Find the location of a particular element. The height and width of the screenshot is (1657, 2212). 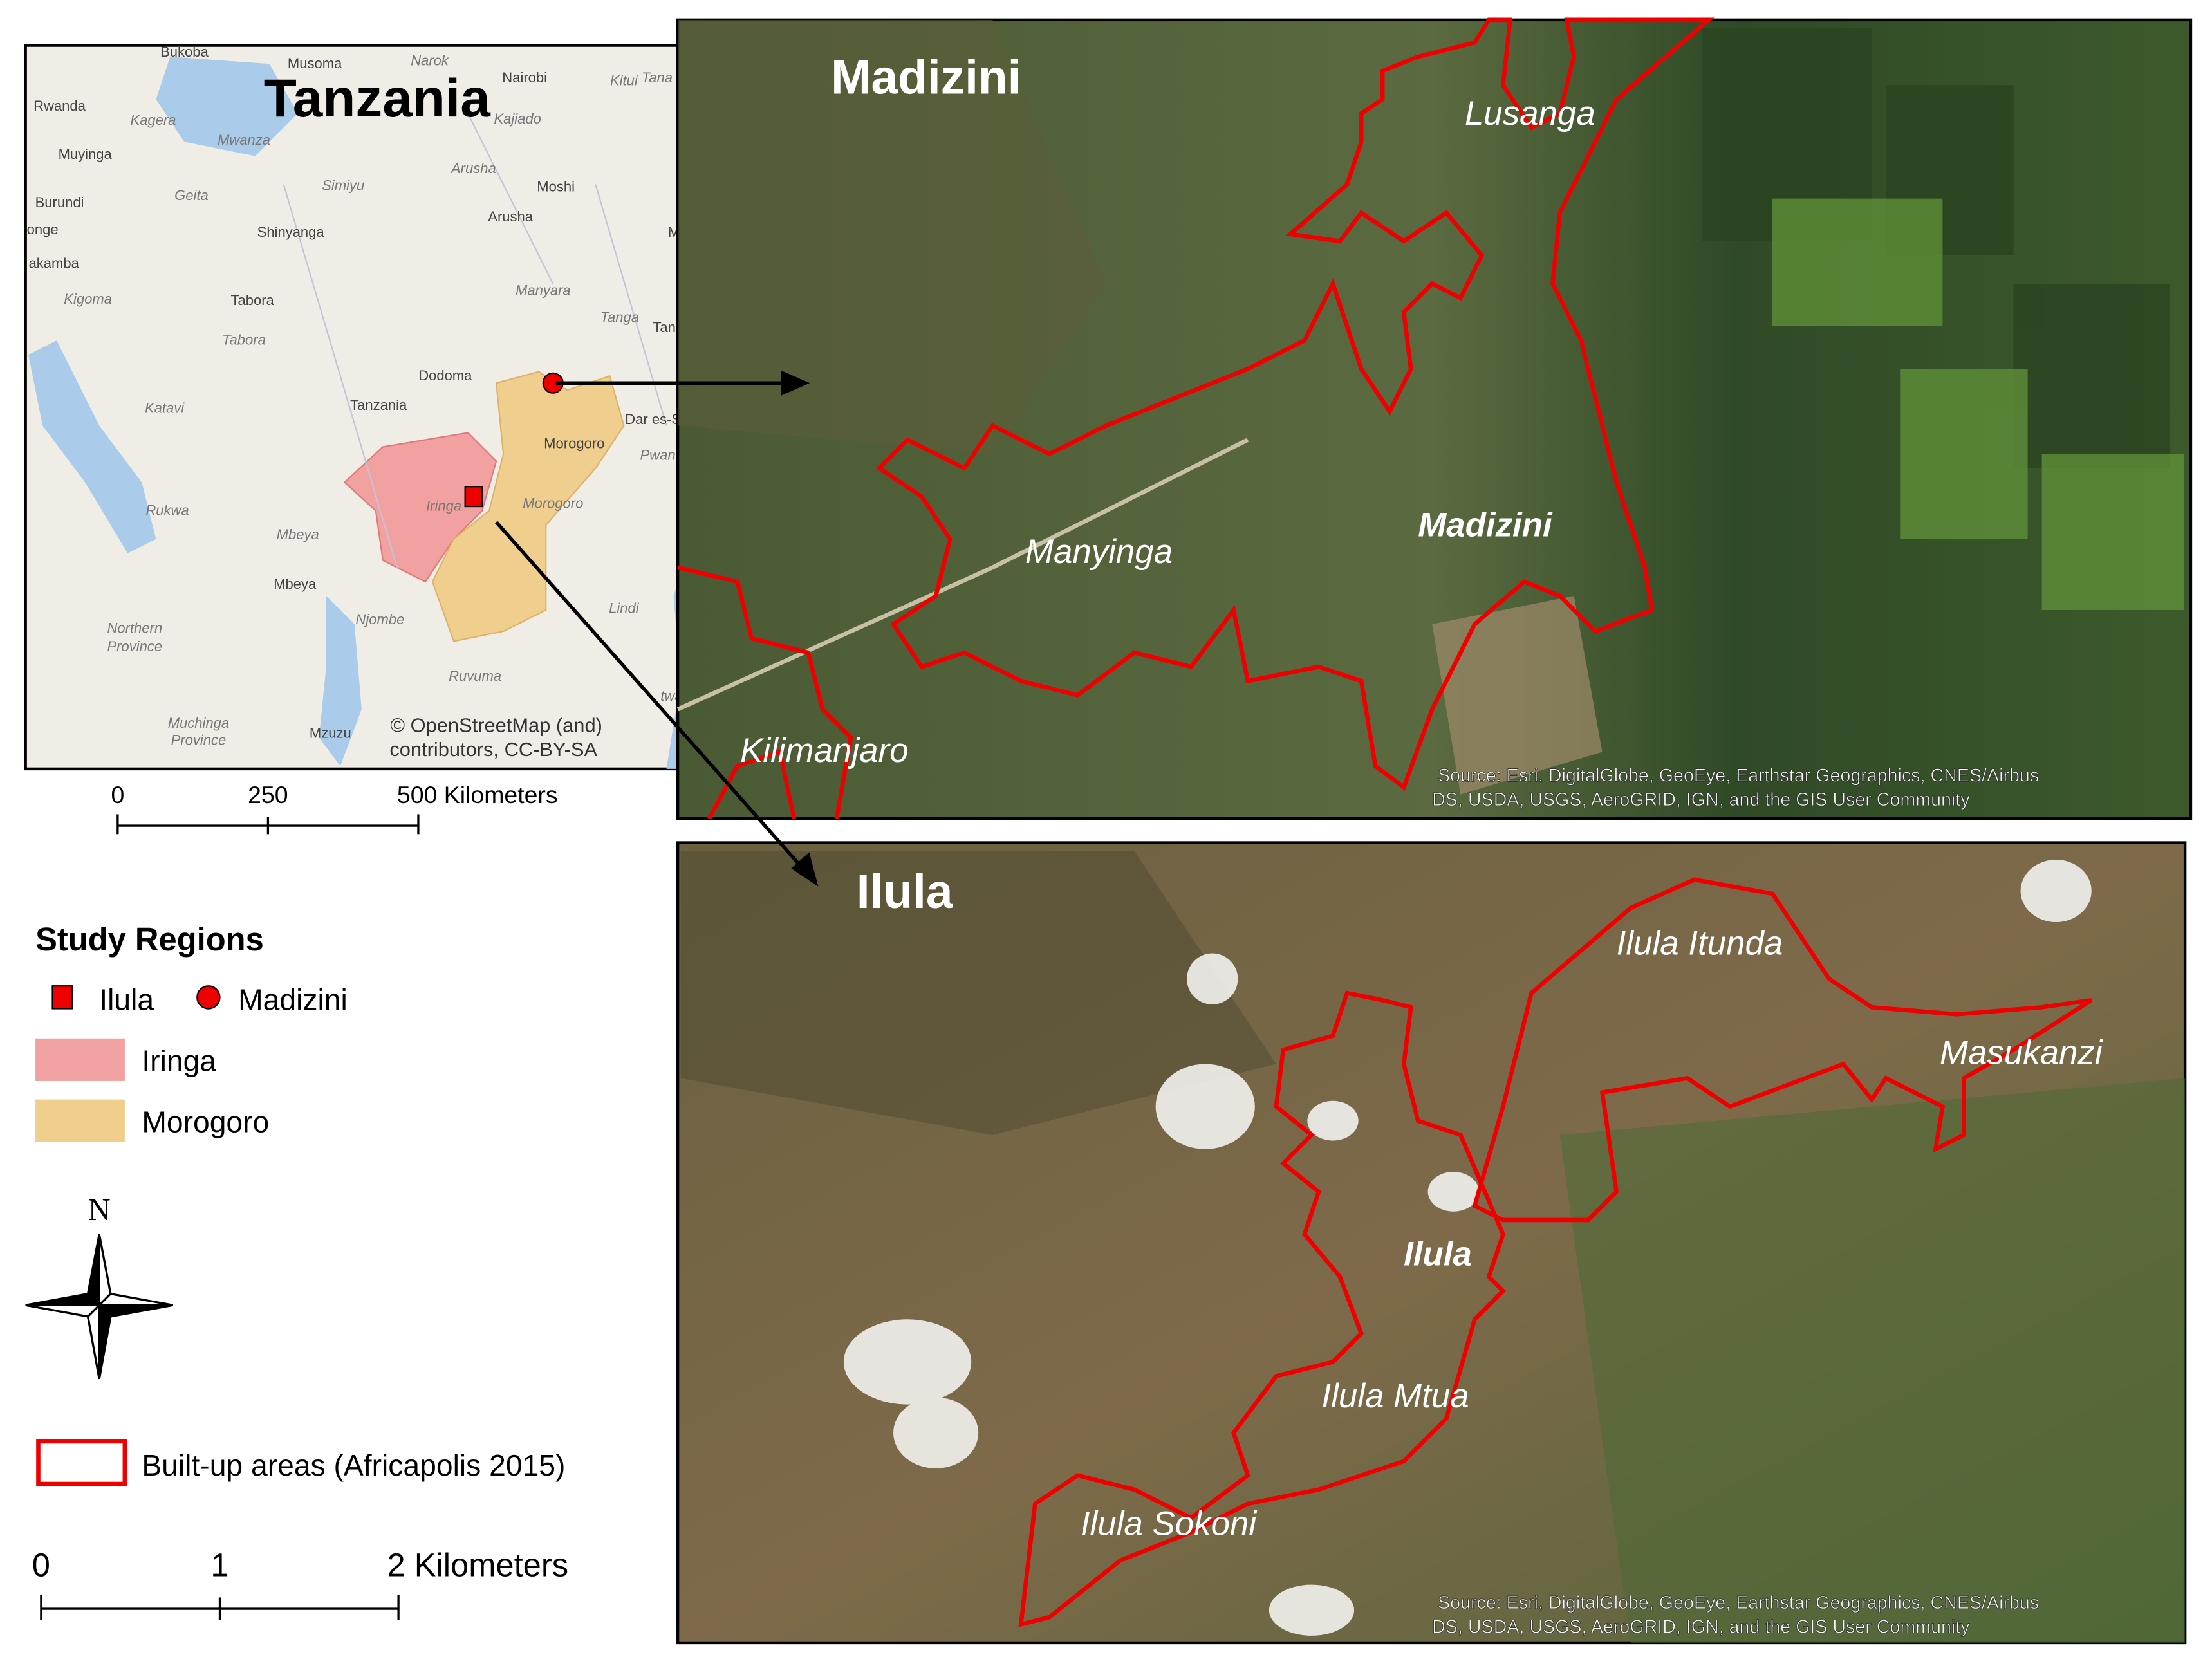

place-label: Rukwa is located at coordinates (167, 510).